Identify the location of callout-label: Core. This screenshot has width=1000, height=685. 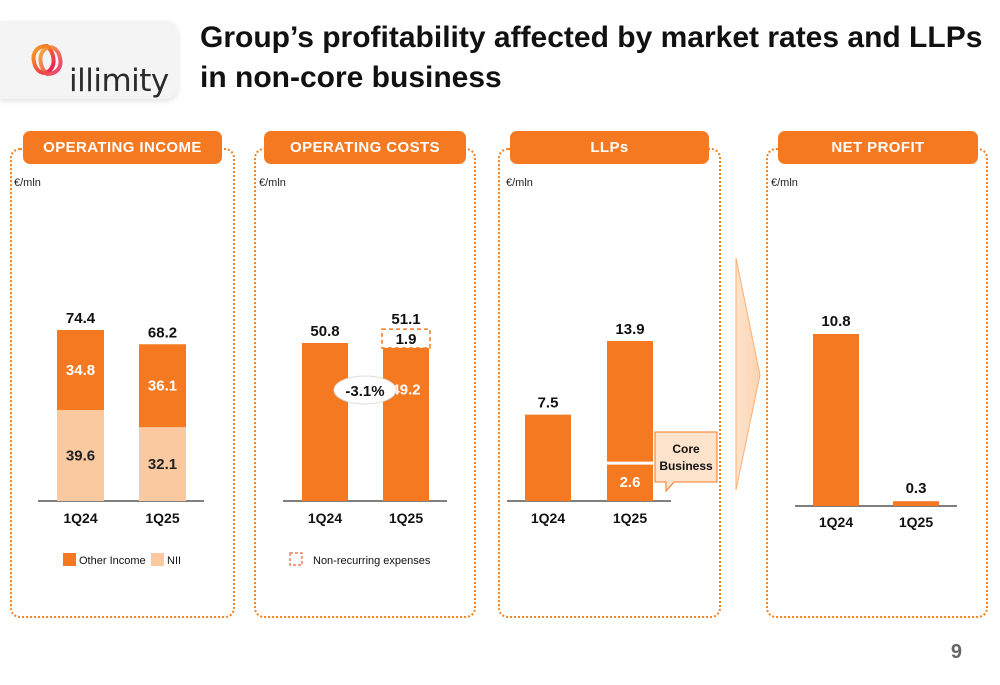
(686, 449).